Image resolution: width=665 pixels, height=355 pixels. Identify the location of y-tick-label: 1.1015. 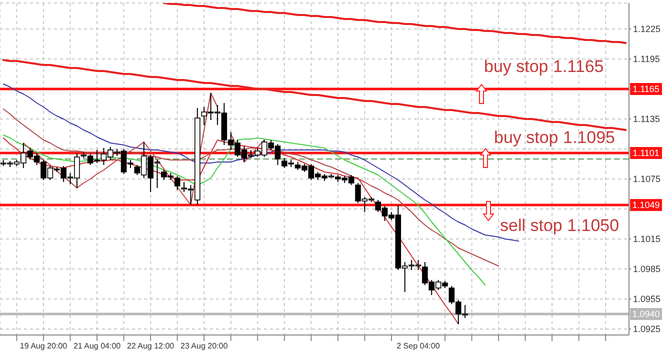
(647, 239).